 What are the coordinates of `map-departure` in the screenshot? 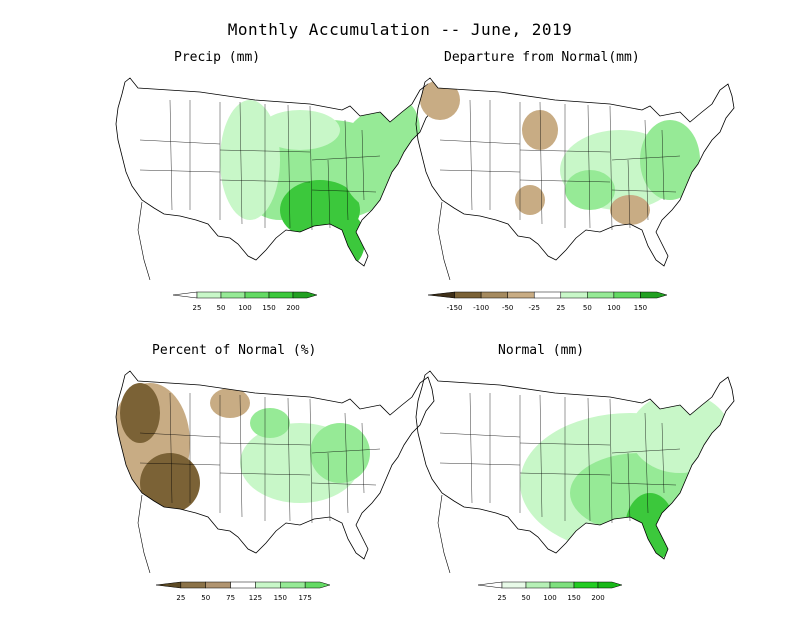 It's located at (575, 178).